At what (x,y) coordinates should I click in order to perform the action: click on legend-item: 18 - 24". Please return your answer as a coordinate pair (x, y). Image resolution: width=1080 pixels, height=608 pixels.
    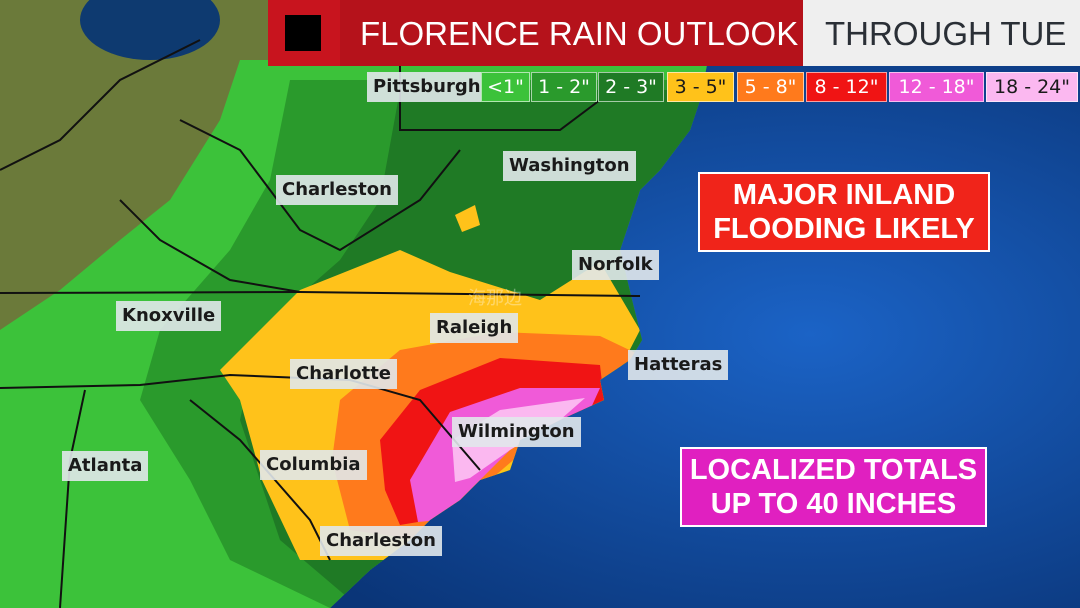
    Looking at the image, I should click on (1032, 87).